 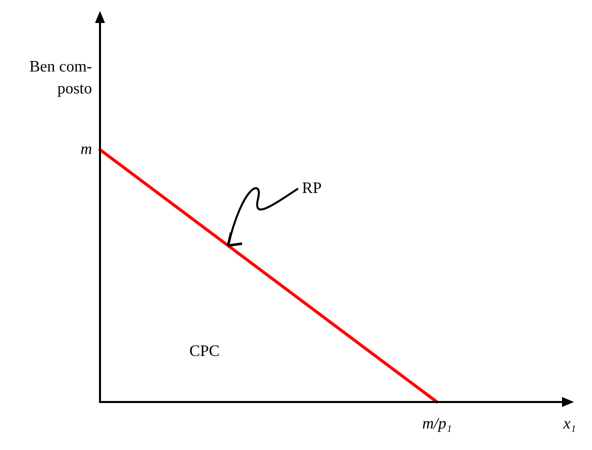 I want to click on text: m, so click(x=86, y=149).